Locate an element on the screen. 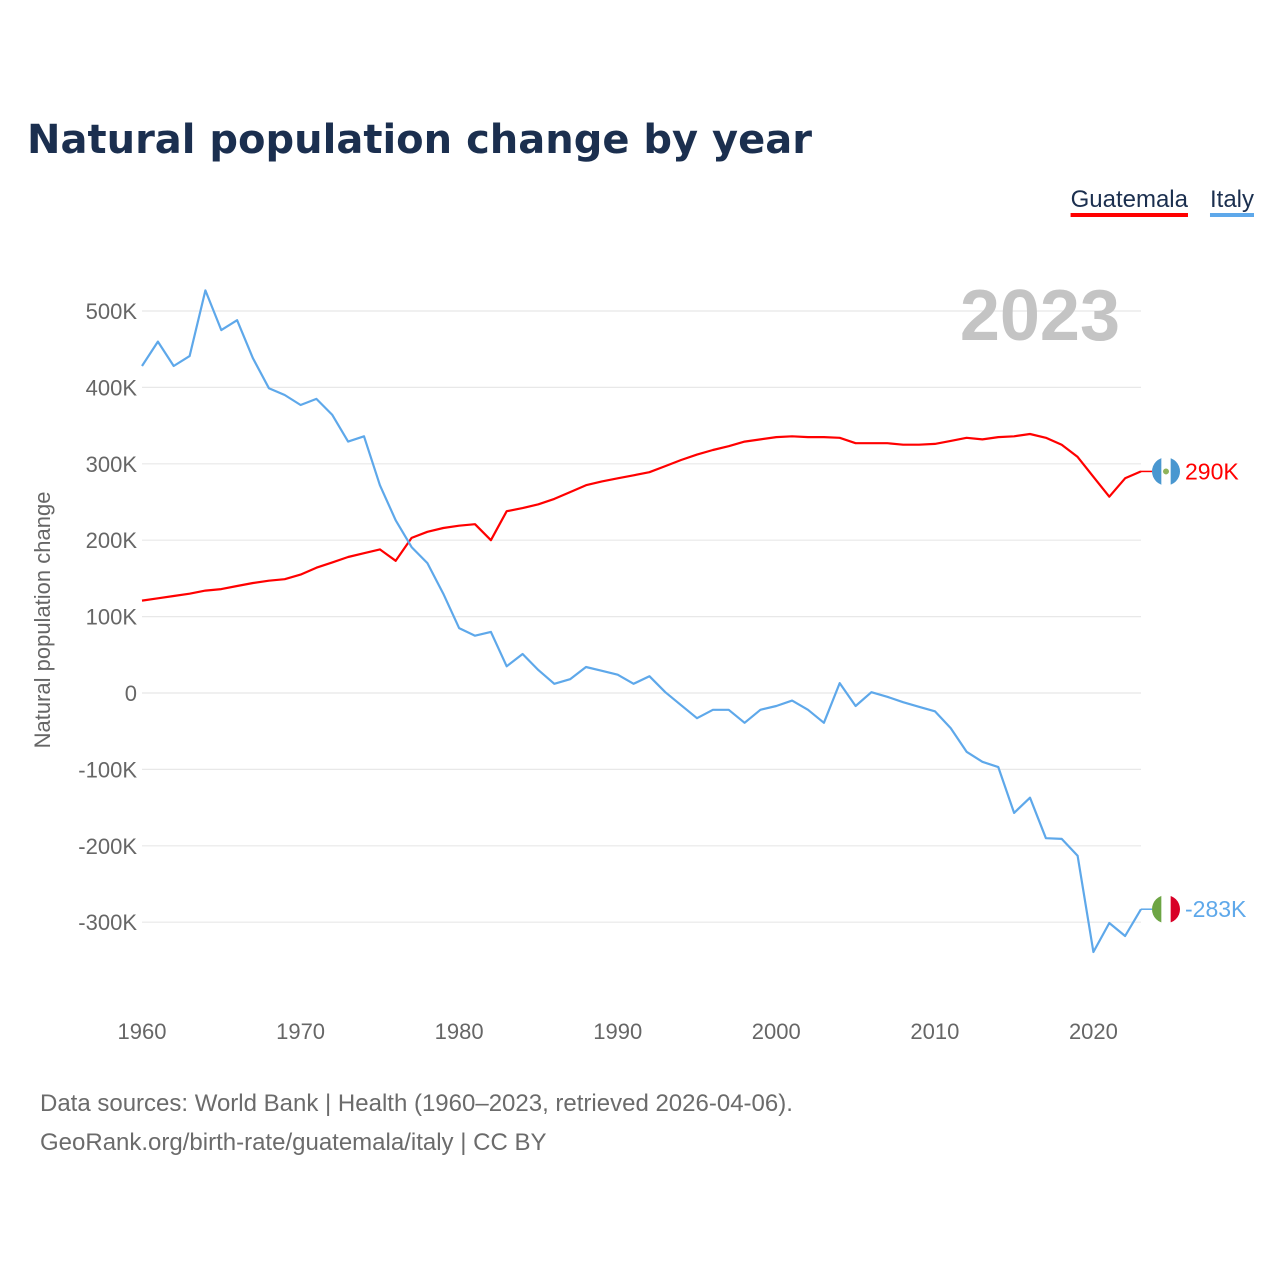 The height and width of the screenshot is (1280, 1280). x-tick-label: 2010 is located at coordinates (934, 1031).